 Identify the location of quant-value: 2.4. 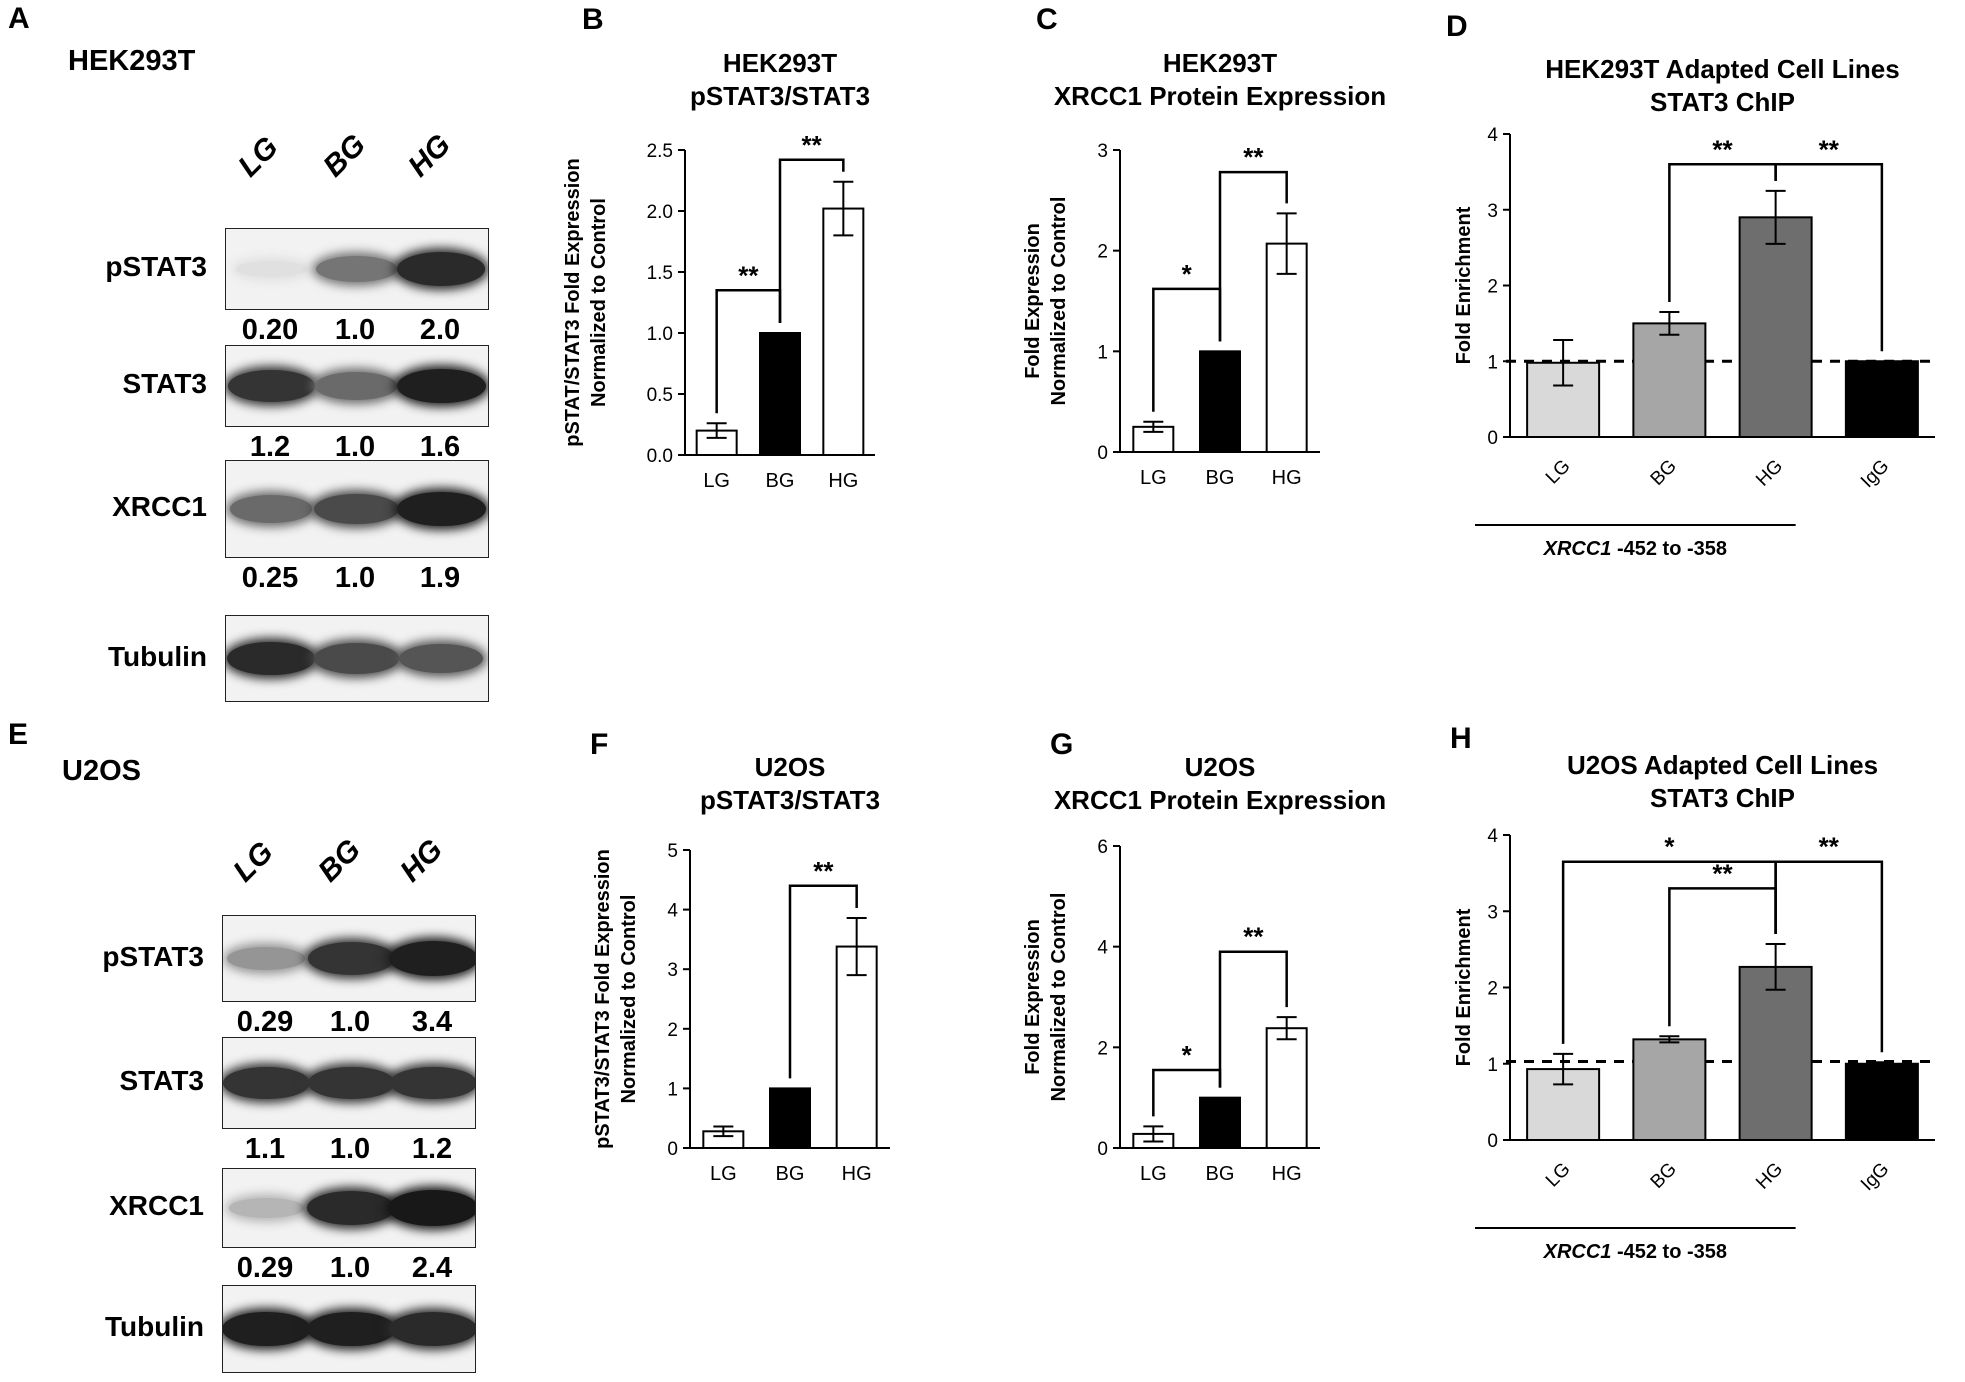
(432, 1268).